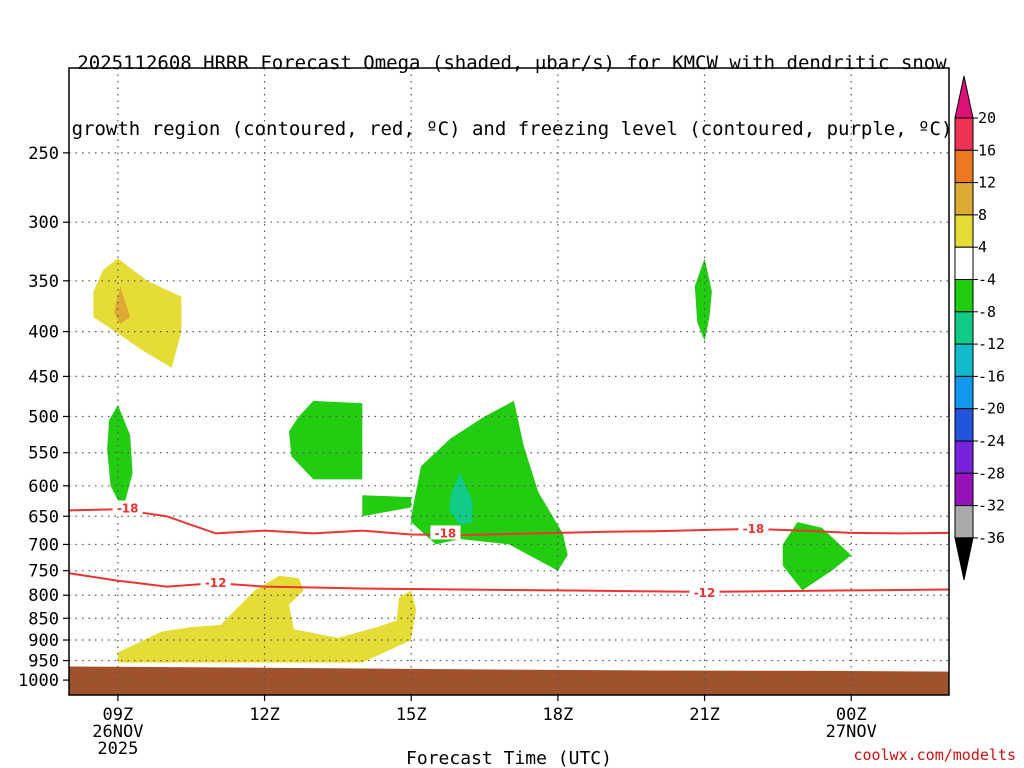 This screenshot has width=1024, height=768. Describe the element at coordinates (118, 715) in the screenshot. I see `x-tick-label: 09Z` at that location.